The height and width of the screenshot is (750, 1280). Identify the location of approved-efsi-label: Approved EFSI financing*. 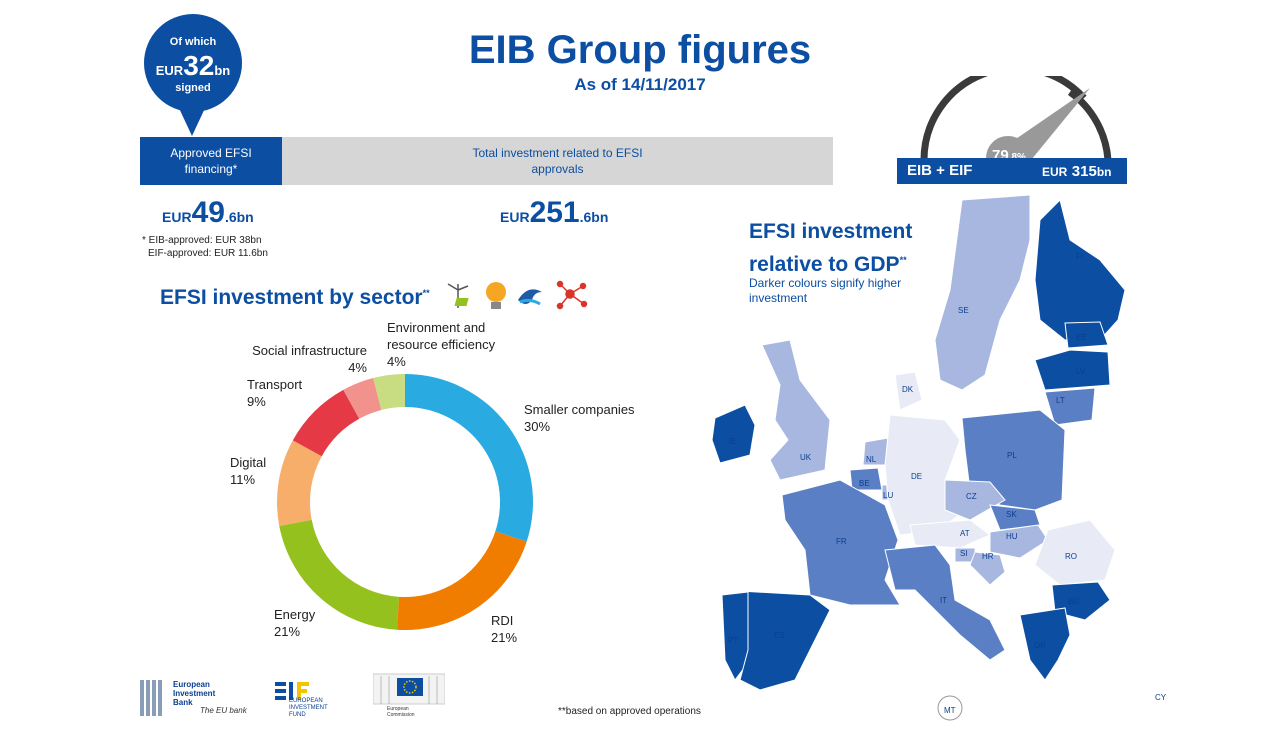
(211, 161).